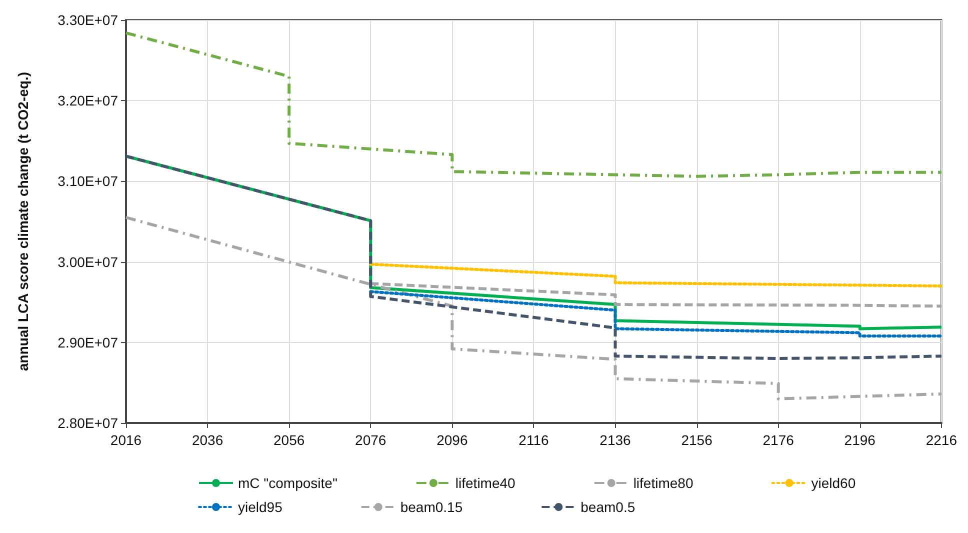  I want to click on y-tick-label: 2.90E+07, so click(88, 342).